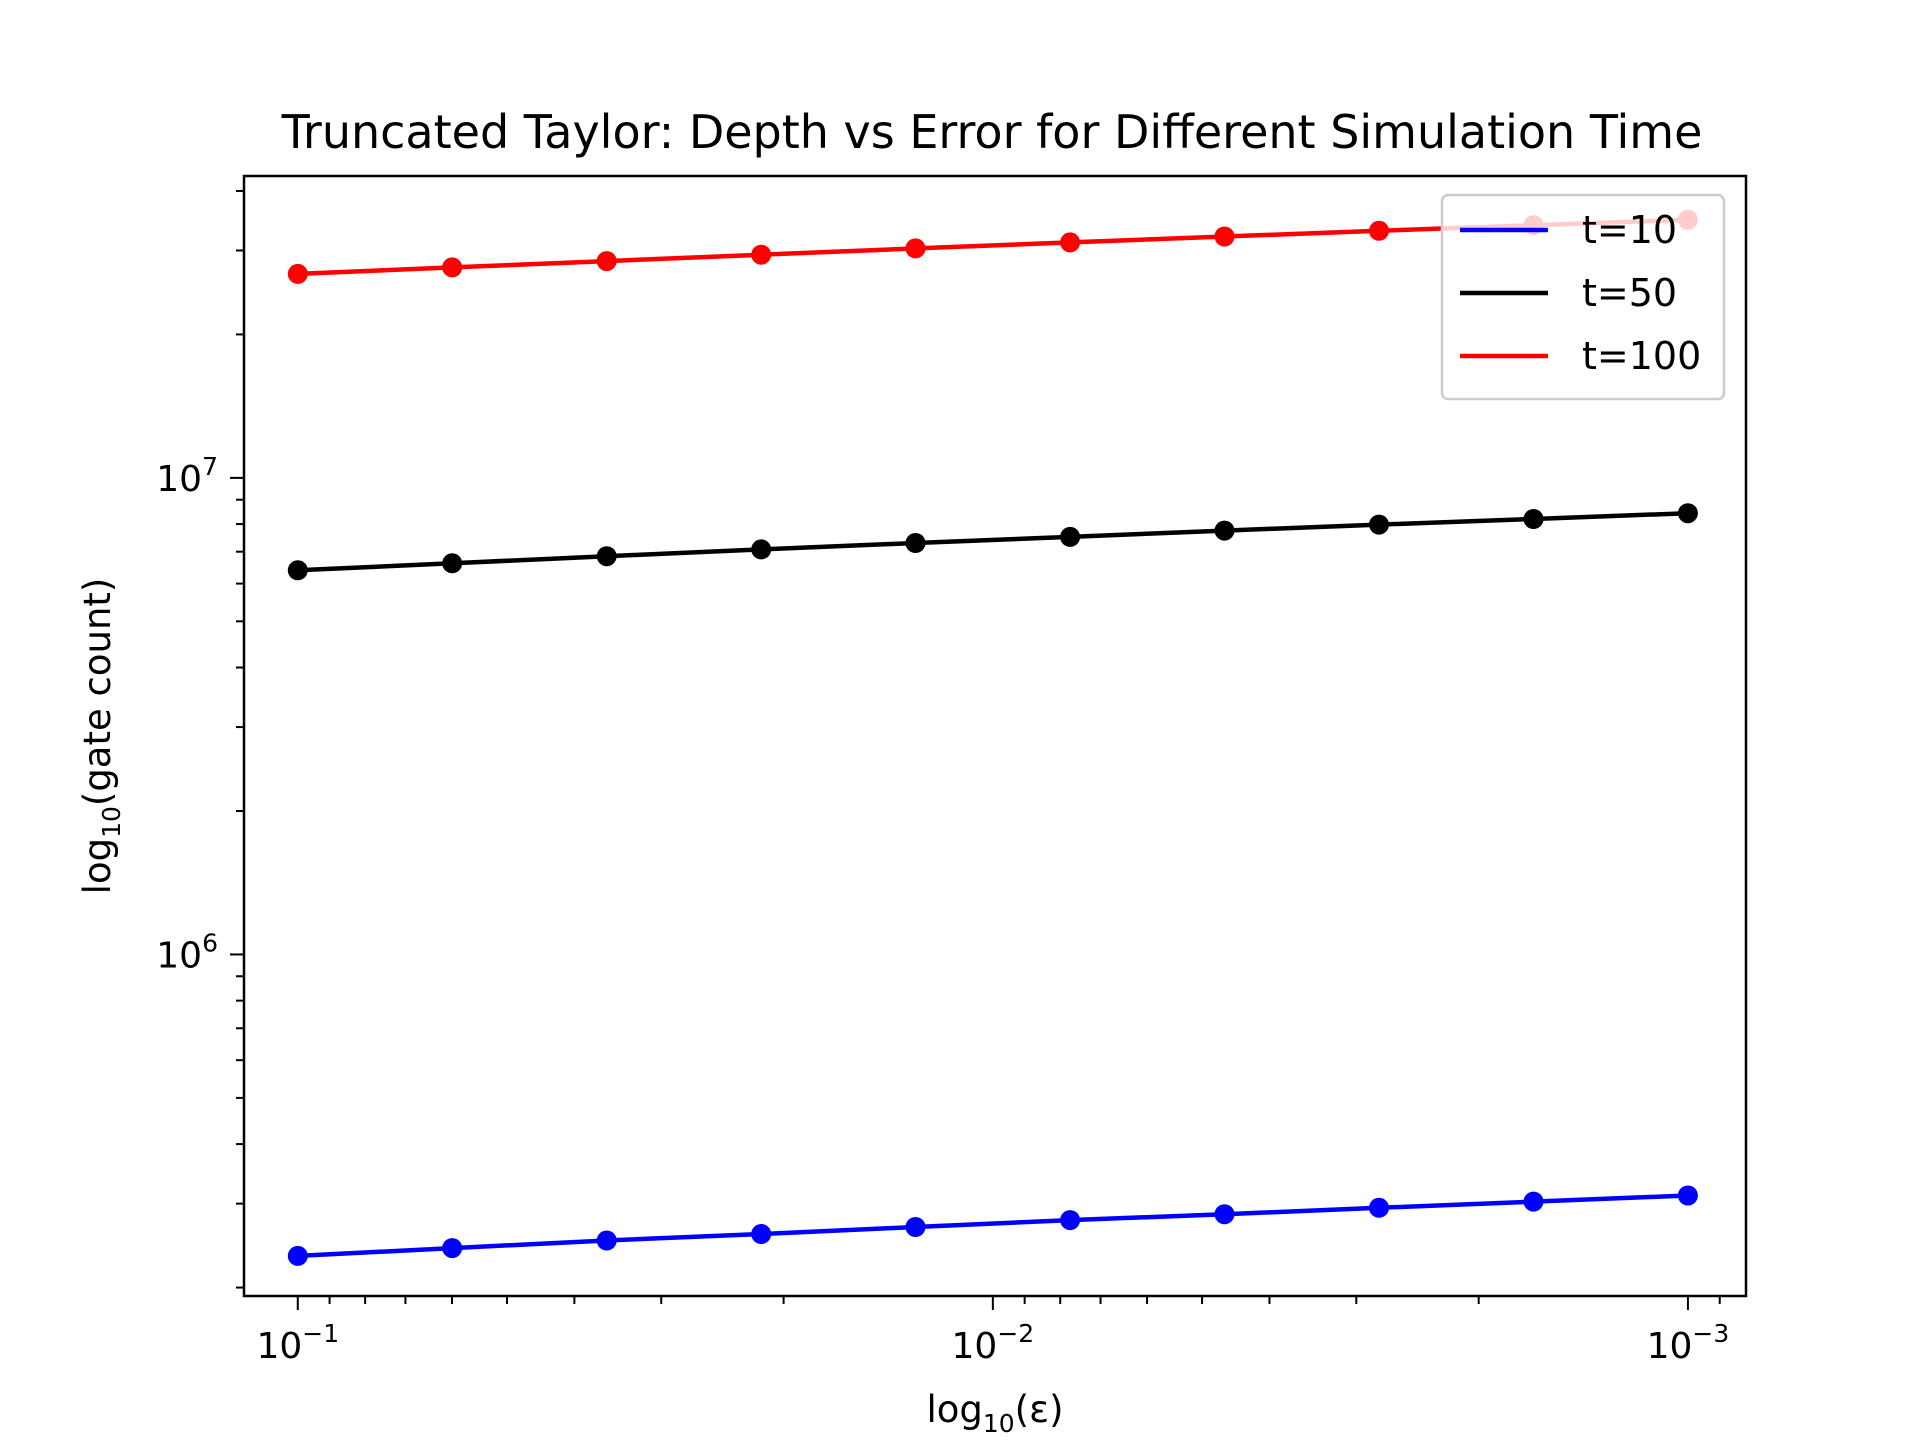 The image size is (1920, 1440). I want to click on y-axis-label: log10(gate count), so click(101, 736).